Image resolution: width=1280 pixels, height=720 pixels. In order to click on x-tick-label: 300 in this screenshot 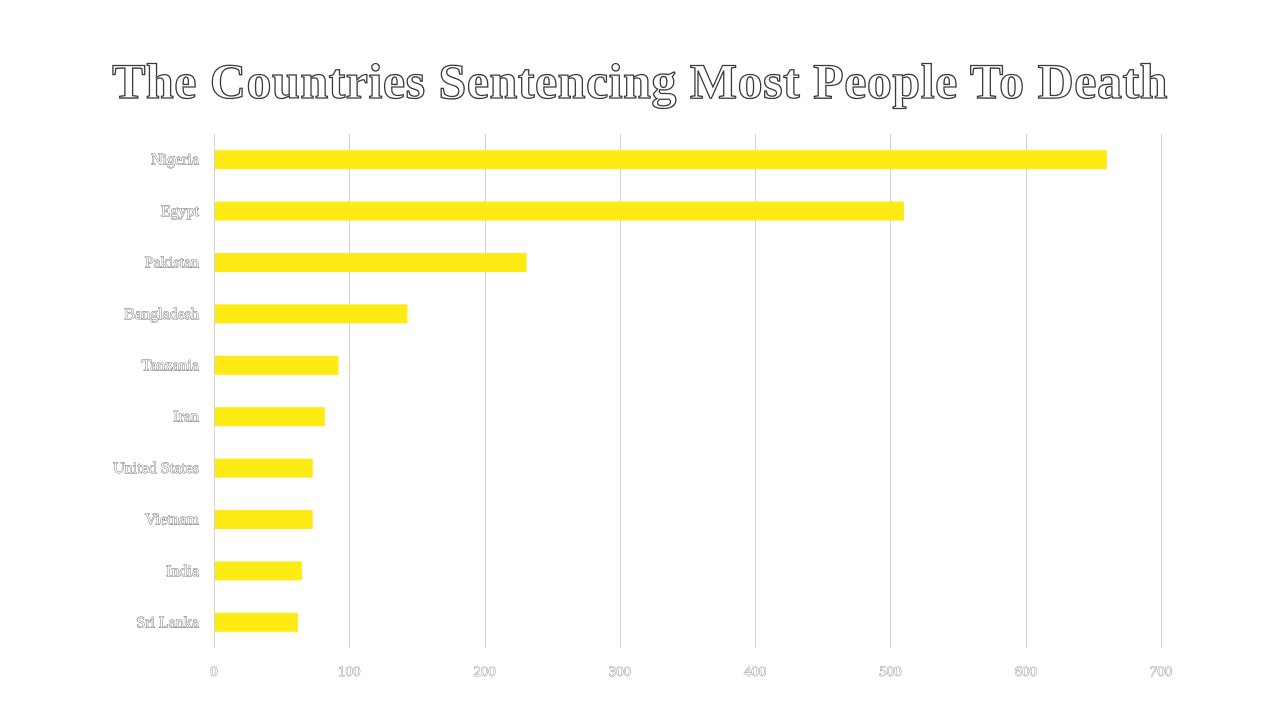, I will do `click(620, 672)`.